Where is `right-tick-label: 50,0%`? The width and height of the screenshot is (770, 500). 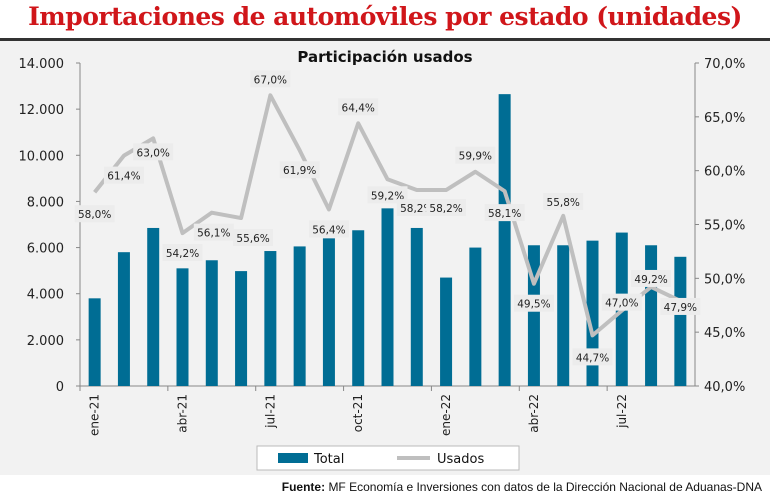 right-tick-label: 50,0% is located at coordinates (724, 279).